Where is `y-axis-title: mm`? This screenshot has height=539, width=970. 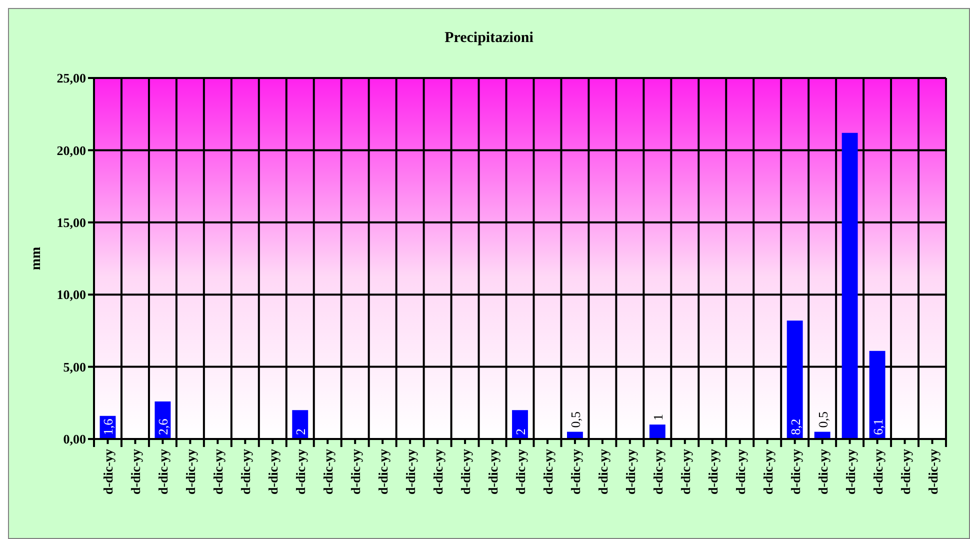 y-axis-title: mm is located at coordinates (36, 258).